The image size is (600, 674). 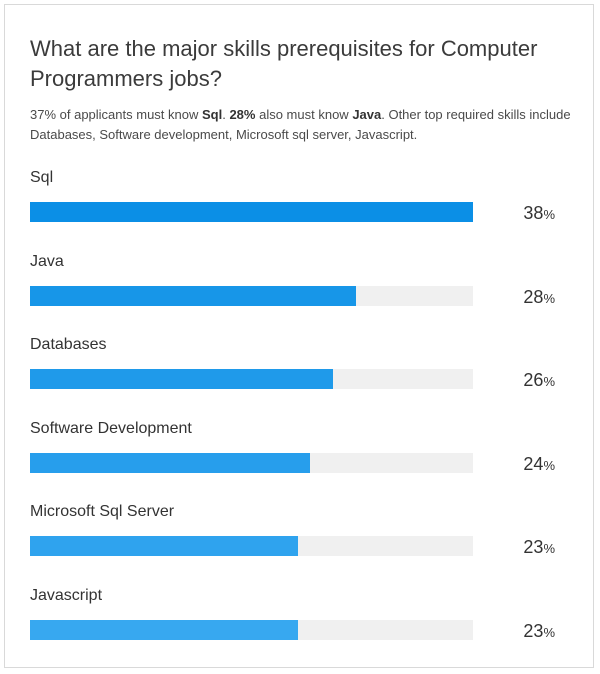 What do you see at coordinates (533, 380) in the screenshot?
I see `bar-value-number: 26` at bounding box center [533, 380].